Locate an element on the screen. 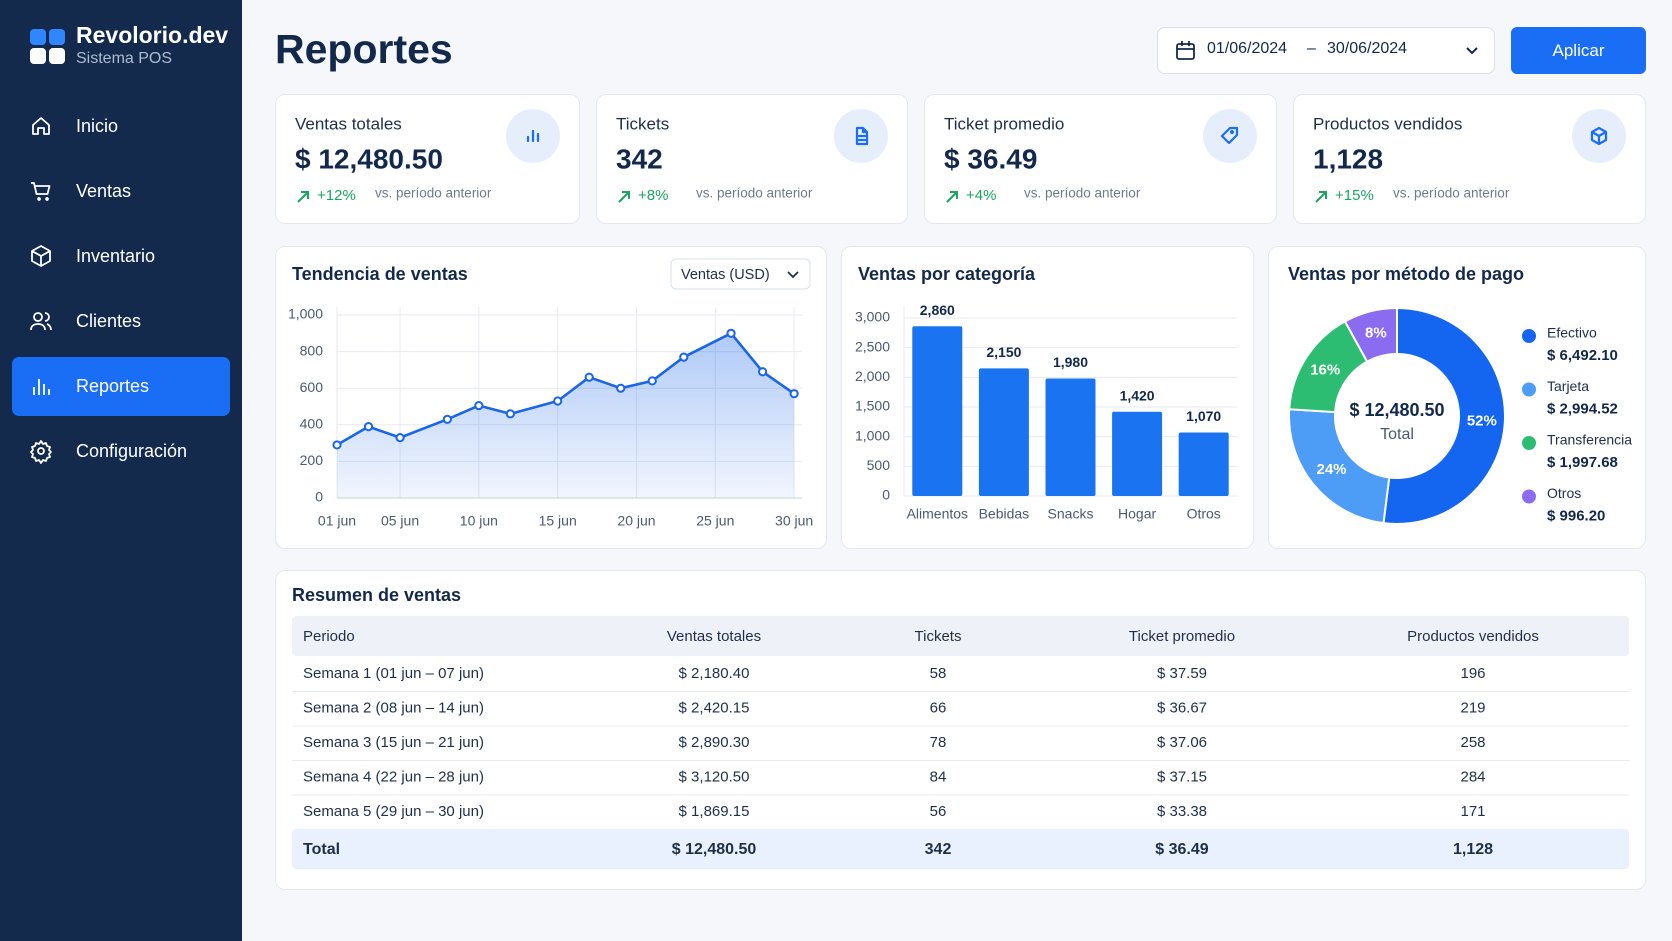 This screenshot has height=941, width=1672. date-picker: 01/06/2024 – 30/06/2024 is located at coordinates (1326, 50).